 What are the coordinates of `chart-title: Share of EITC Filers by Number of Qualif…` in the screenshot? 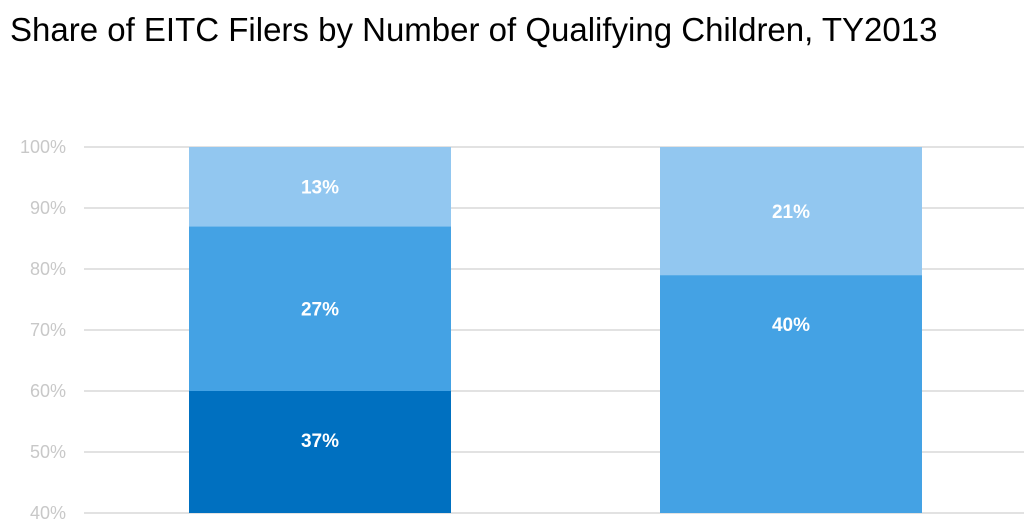 It's located at (474, 29).